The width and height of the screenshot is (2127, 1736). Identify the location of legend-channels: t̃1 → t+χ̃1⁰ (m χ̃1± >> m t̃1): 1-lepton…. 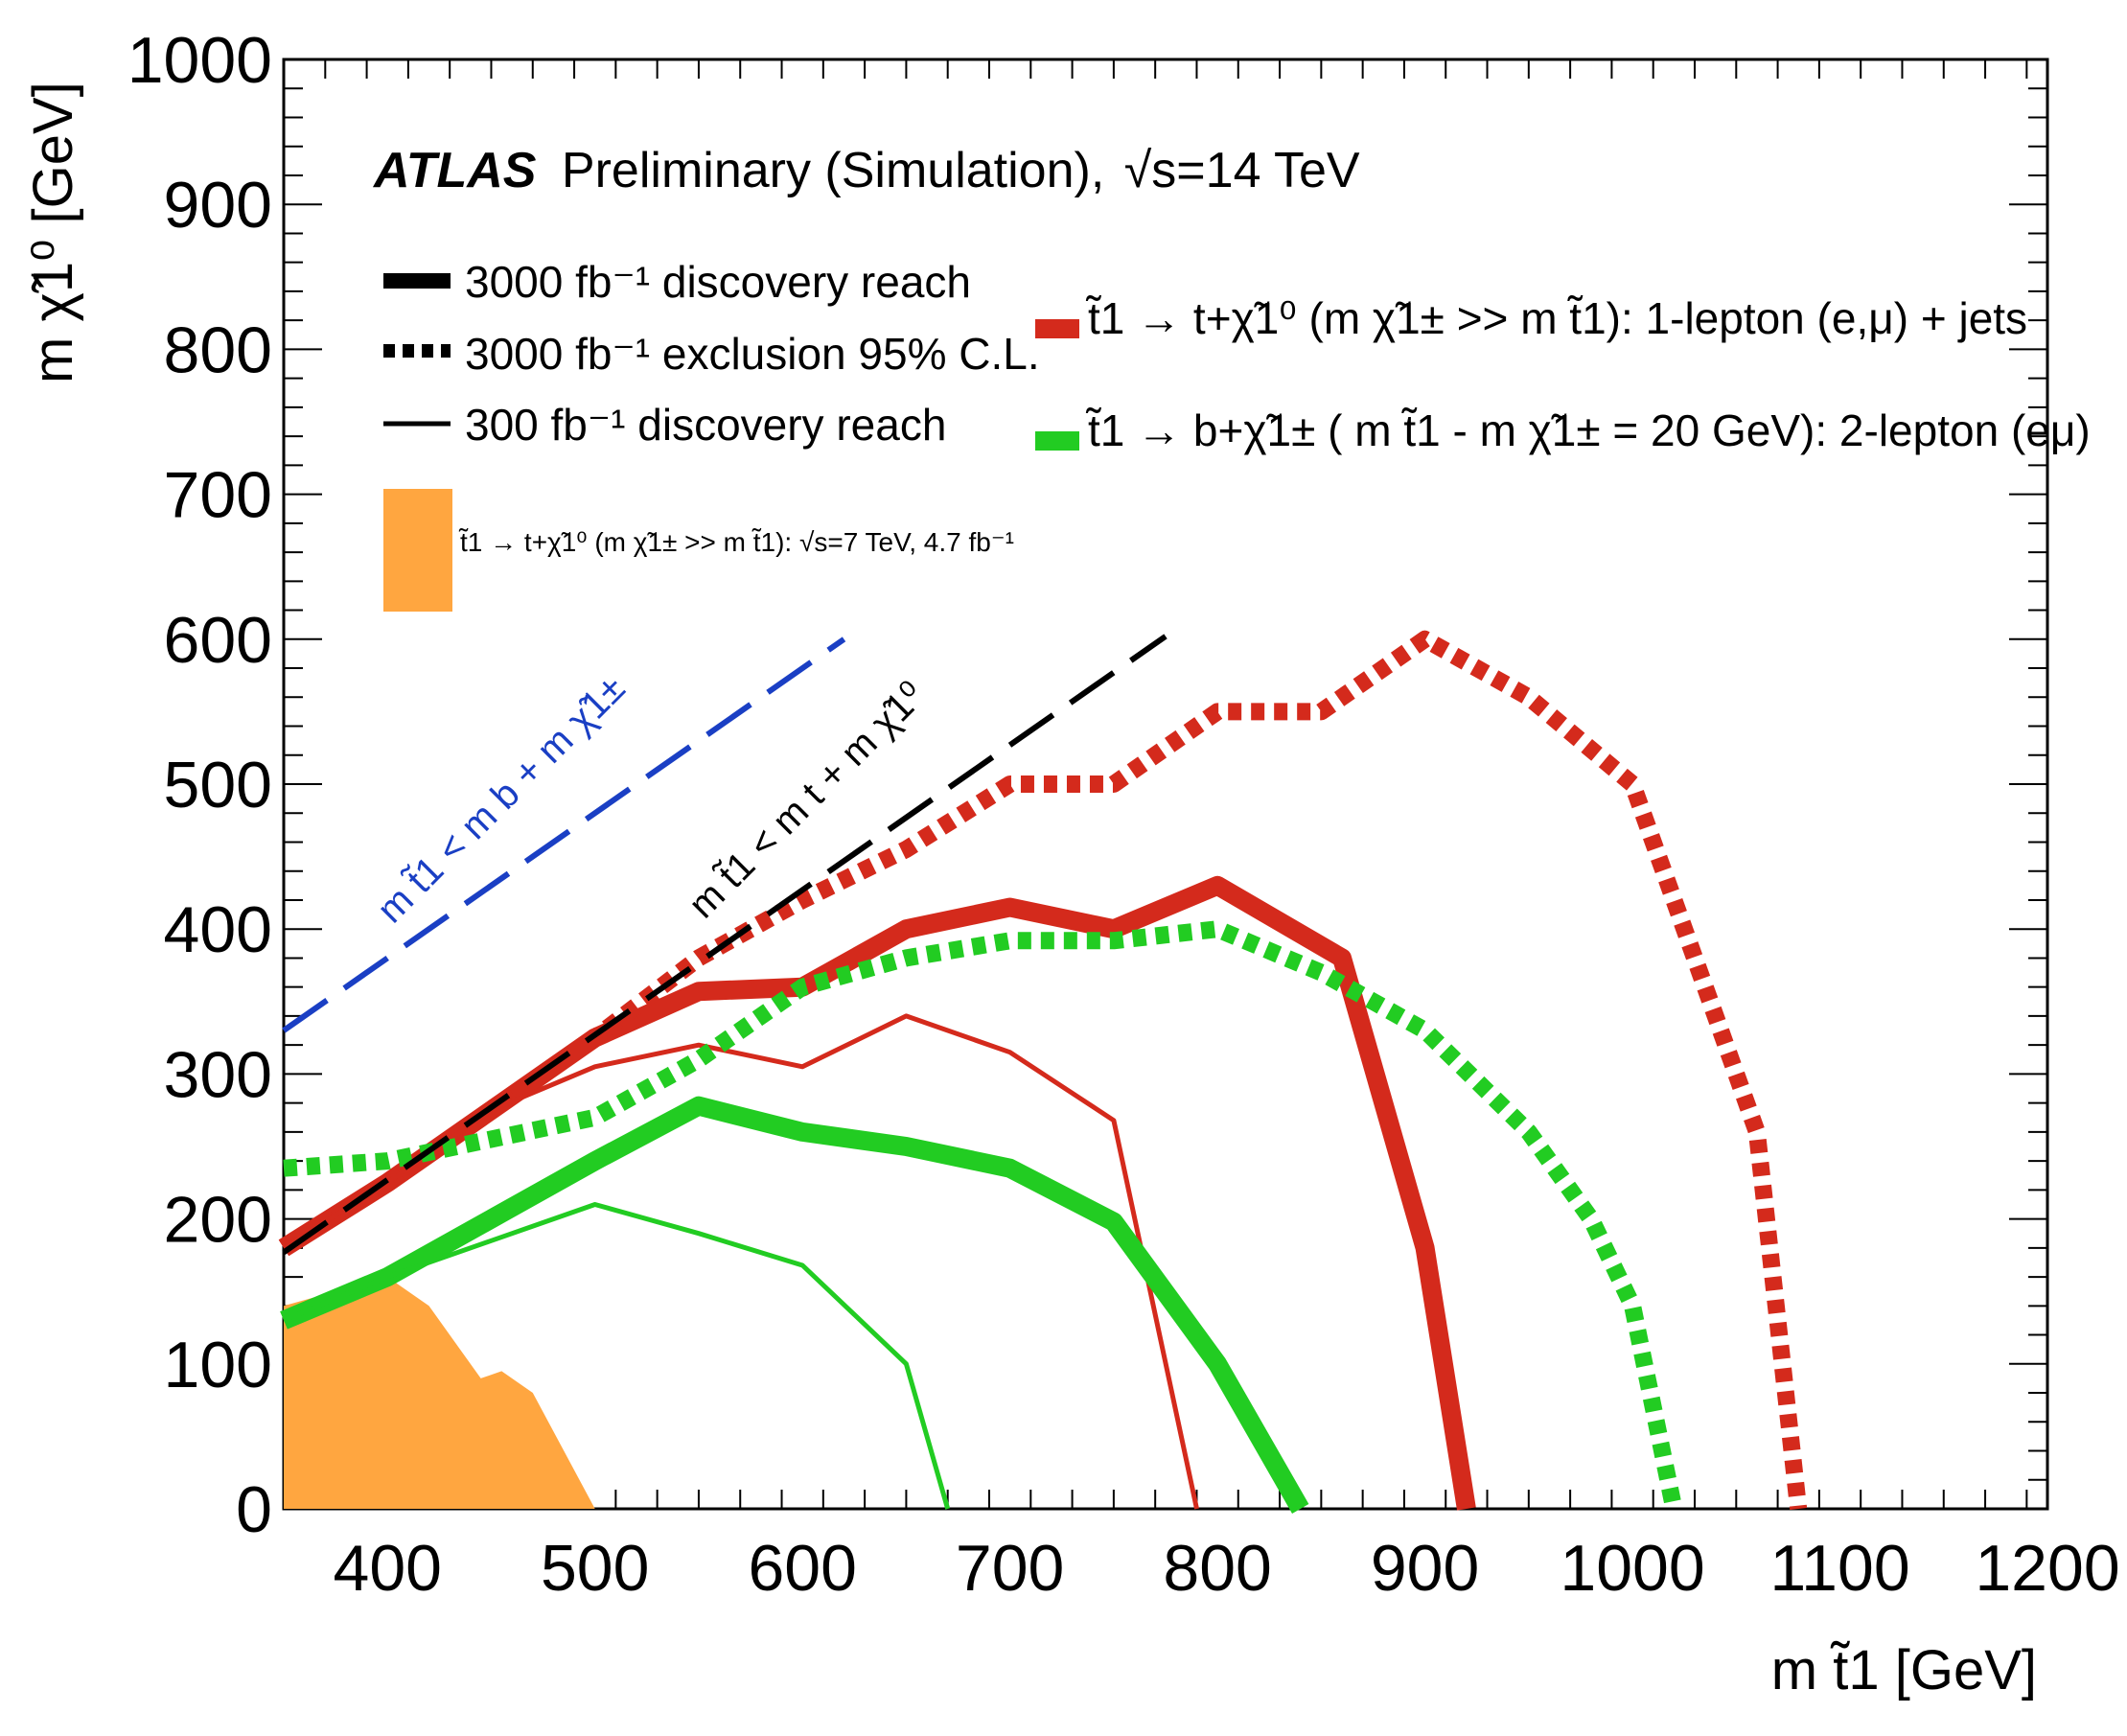
(1563, 374).